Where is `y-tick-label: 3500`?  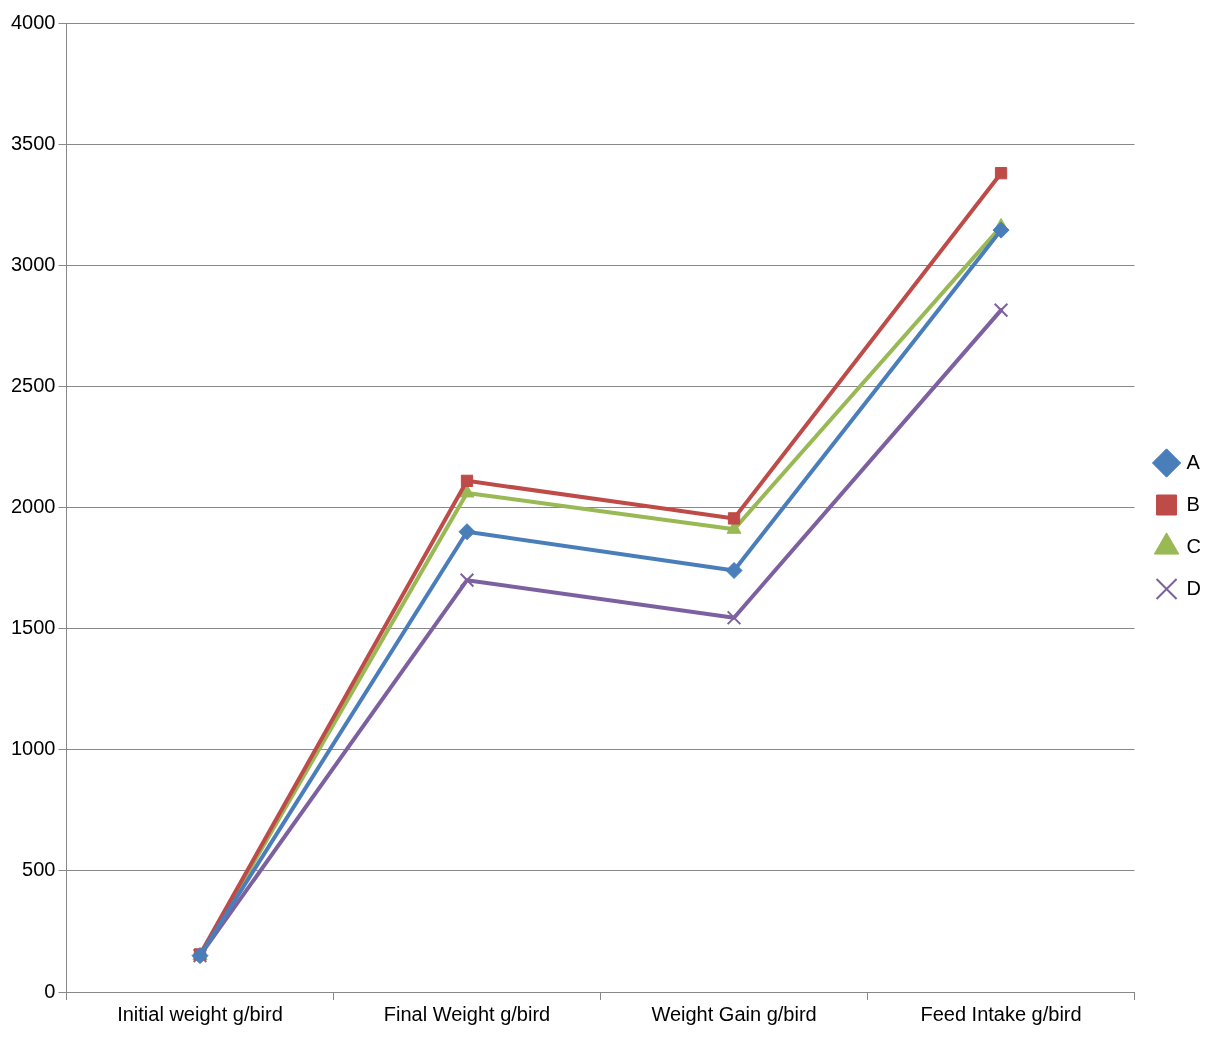 y-tick-label: 3500 is located at coordinates (33, 142).